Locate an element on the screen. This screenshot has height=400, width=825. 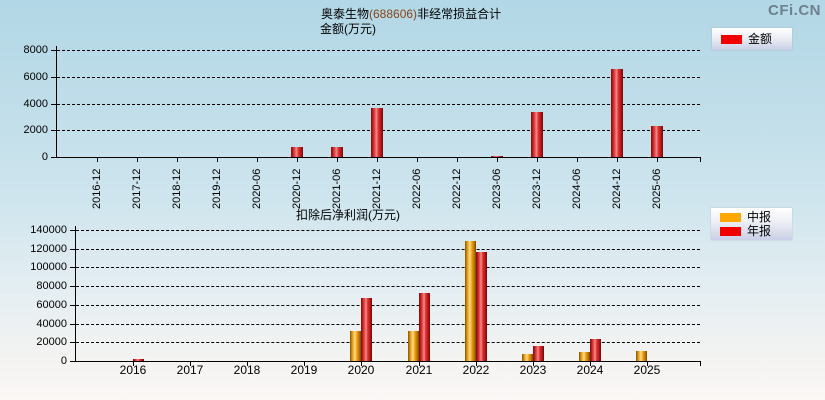
top-metric-name: 非经常损益合计 is located at coordinates (459, 14).